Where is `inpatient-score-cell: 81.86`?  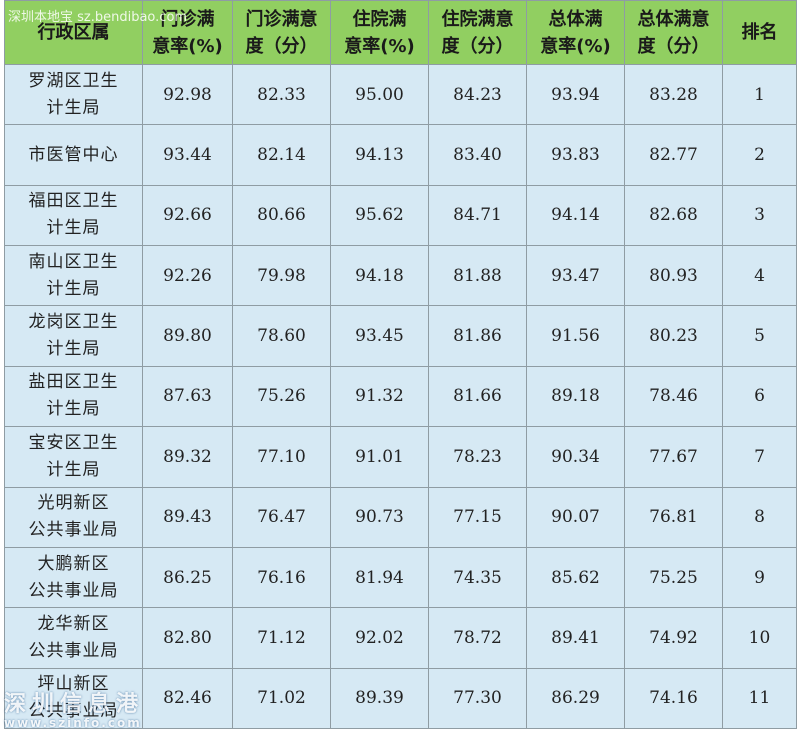 inpatient-score-cell: 81.86 is located at coordinates (477, 336).